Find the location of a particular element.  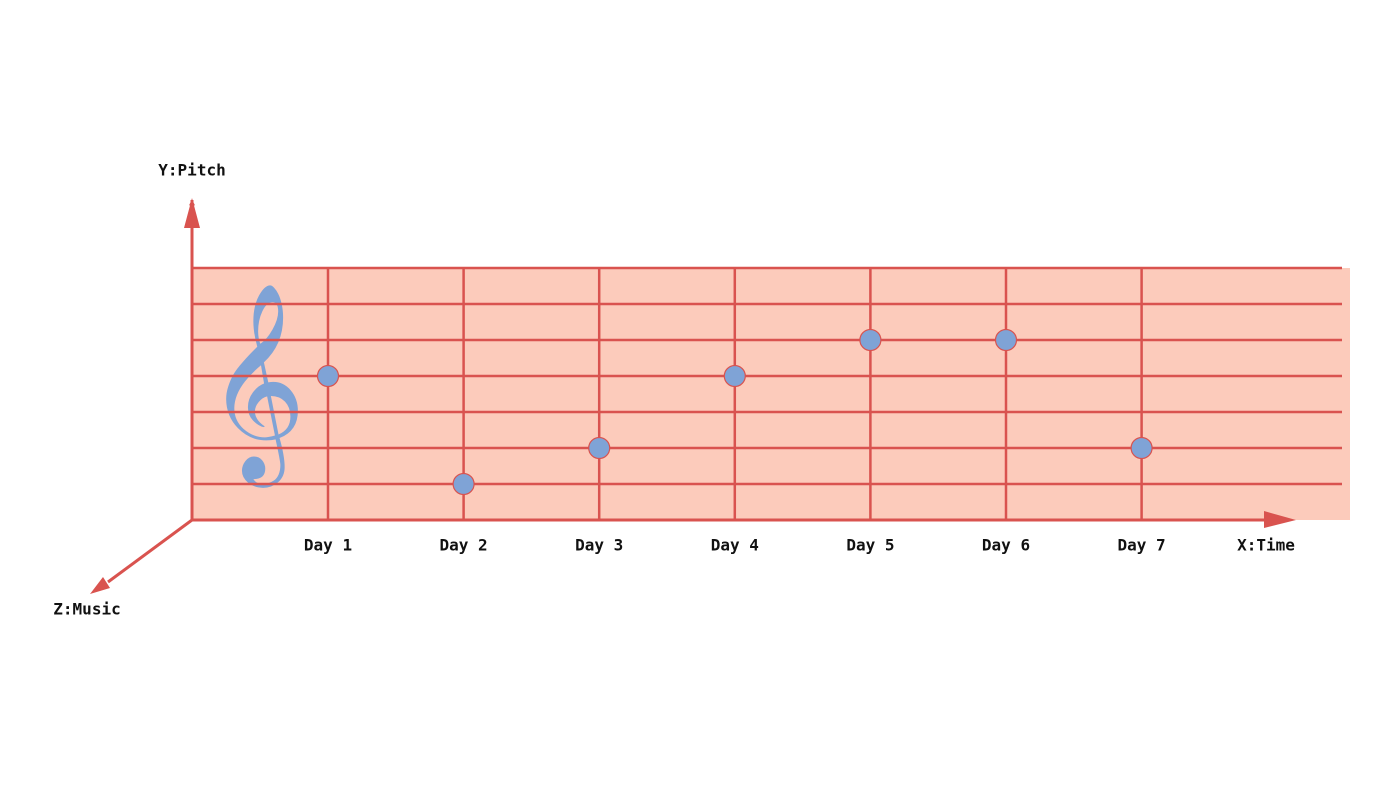

notes is located at coordinates (734, 412).